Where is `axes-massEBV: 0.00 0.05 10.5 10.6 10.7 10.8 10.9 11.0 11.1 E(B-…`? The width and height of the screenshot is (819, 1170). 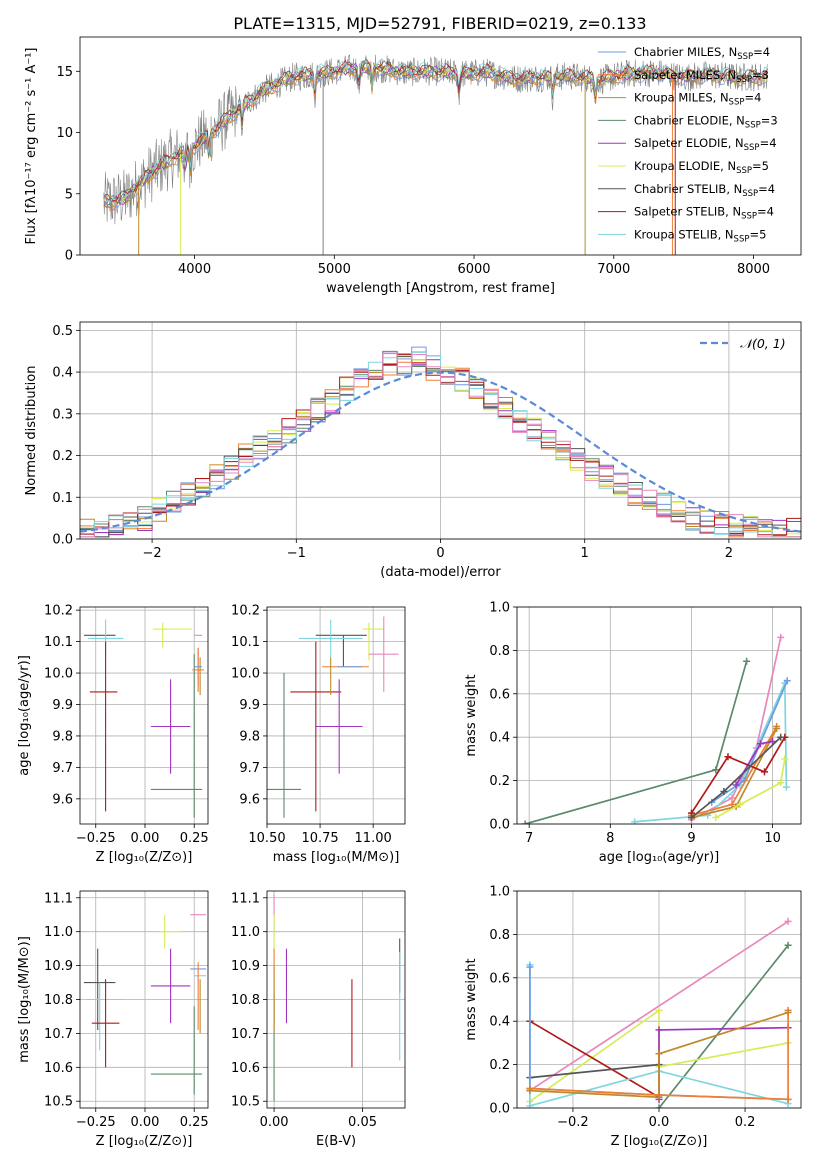
axes-massEBV: 0.00 0.05 10.5 10.6 10.7 10.8 10.9 11.0 11.1 E(B-… is located at coordinates (318, 1019).